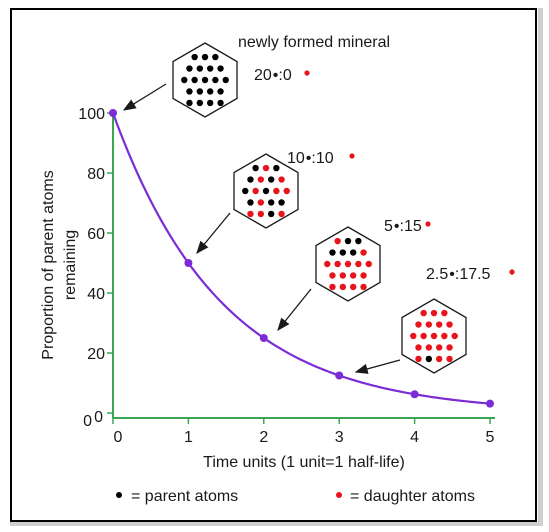  Describe the element at coordinates (98, 417) in the screenshot. I see `y-tick-label: 0` at that location.